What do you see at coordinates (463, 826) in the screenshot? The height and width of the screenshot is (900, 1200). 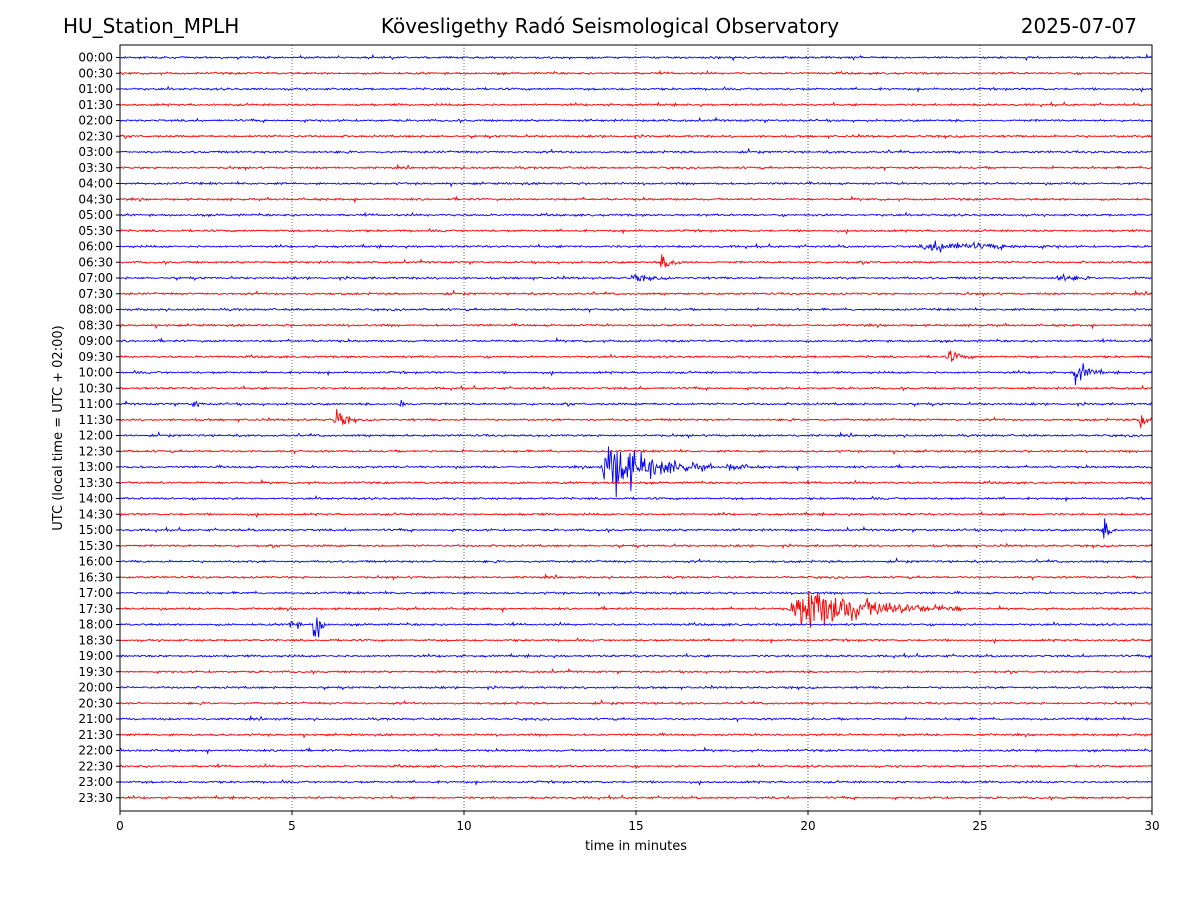 I see `x-tick-label: 10` at bounding box center [463, 826].